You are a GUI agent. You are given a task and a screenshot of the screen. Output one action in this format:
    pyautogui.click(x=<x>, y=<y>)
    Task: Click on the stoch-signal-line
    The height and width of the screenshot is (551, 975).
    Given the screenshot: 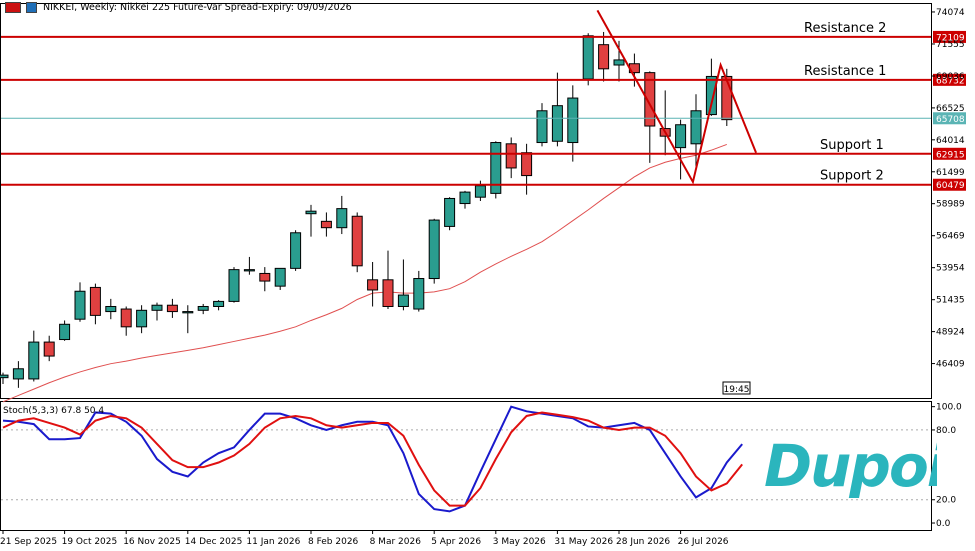 What is the action you would take?
    pyautogui.click(x=372, y=459)
    